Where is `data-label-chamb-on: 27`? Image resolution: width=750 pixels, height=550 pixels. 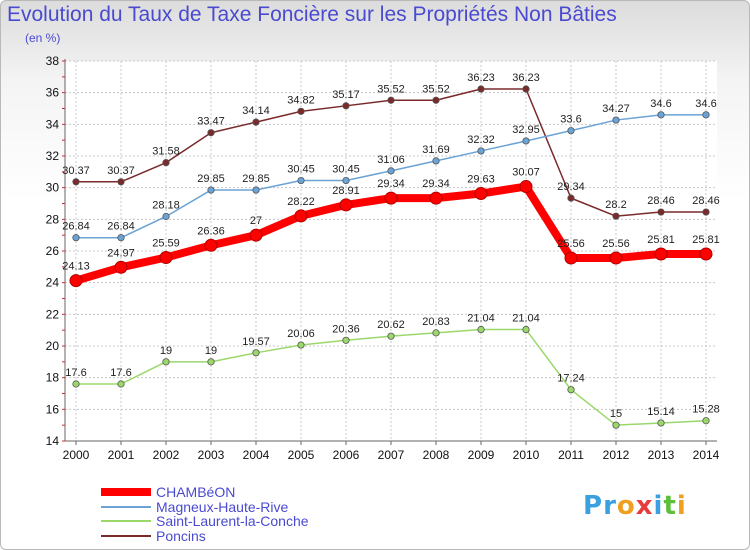 data-label-chamb-on: 27 is located at coordinates (256, 221).